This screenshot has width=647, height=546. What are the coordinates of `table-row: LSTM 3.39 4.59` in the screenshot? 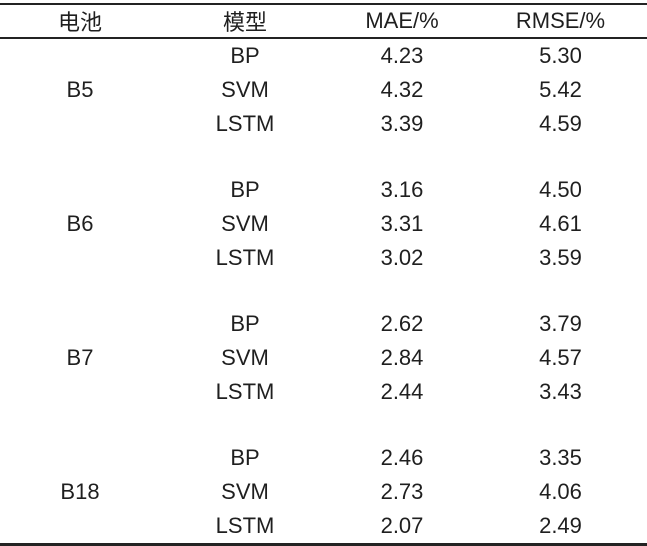 It's located at (323, 124).